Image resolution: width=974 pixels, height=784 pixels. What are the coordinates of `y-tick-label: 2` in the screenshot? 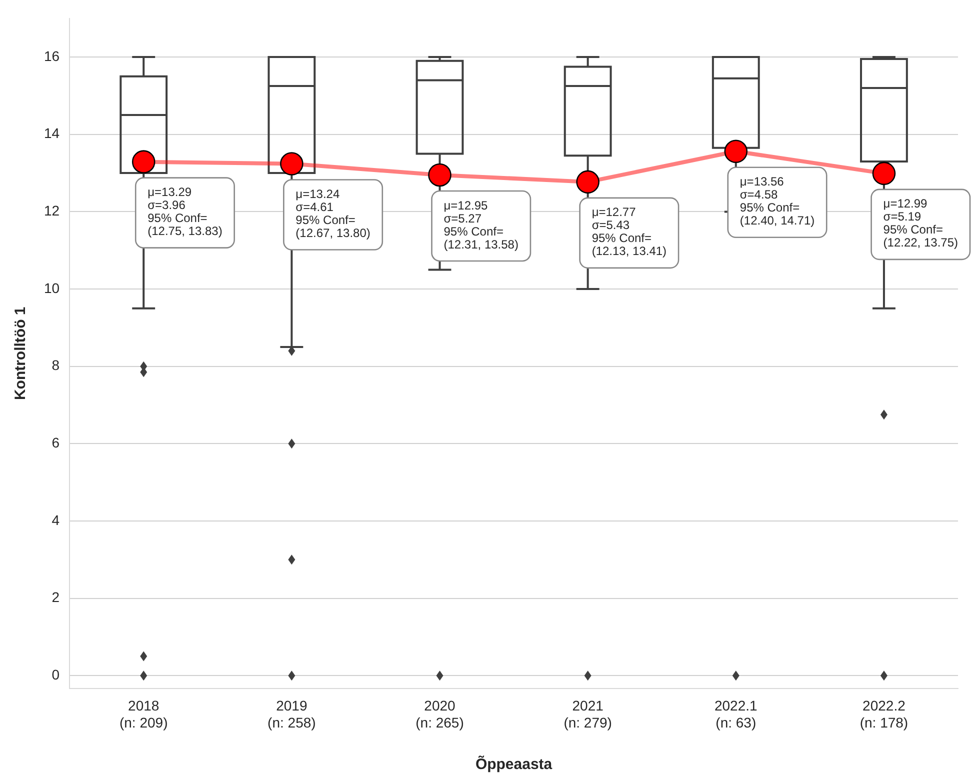 It's located at (56, 597).